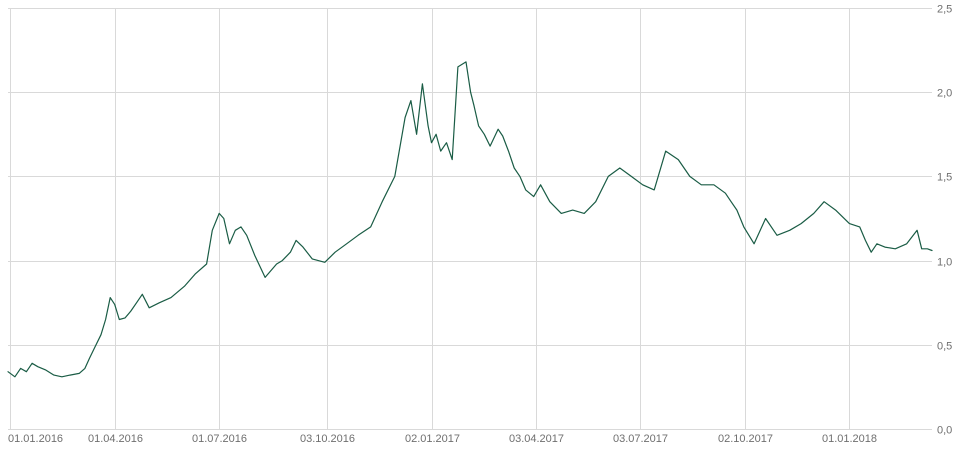  Describe the element at coordinates (432, 439) in the screenshot. I see `x-tick-label: 02.01.2017` at that location.